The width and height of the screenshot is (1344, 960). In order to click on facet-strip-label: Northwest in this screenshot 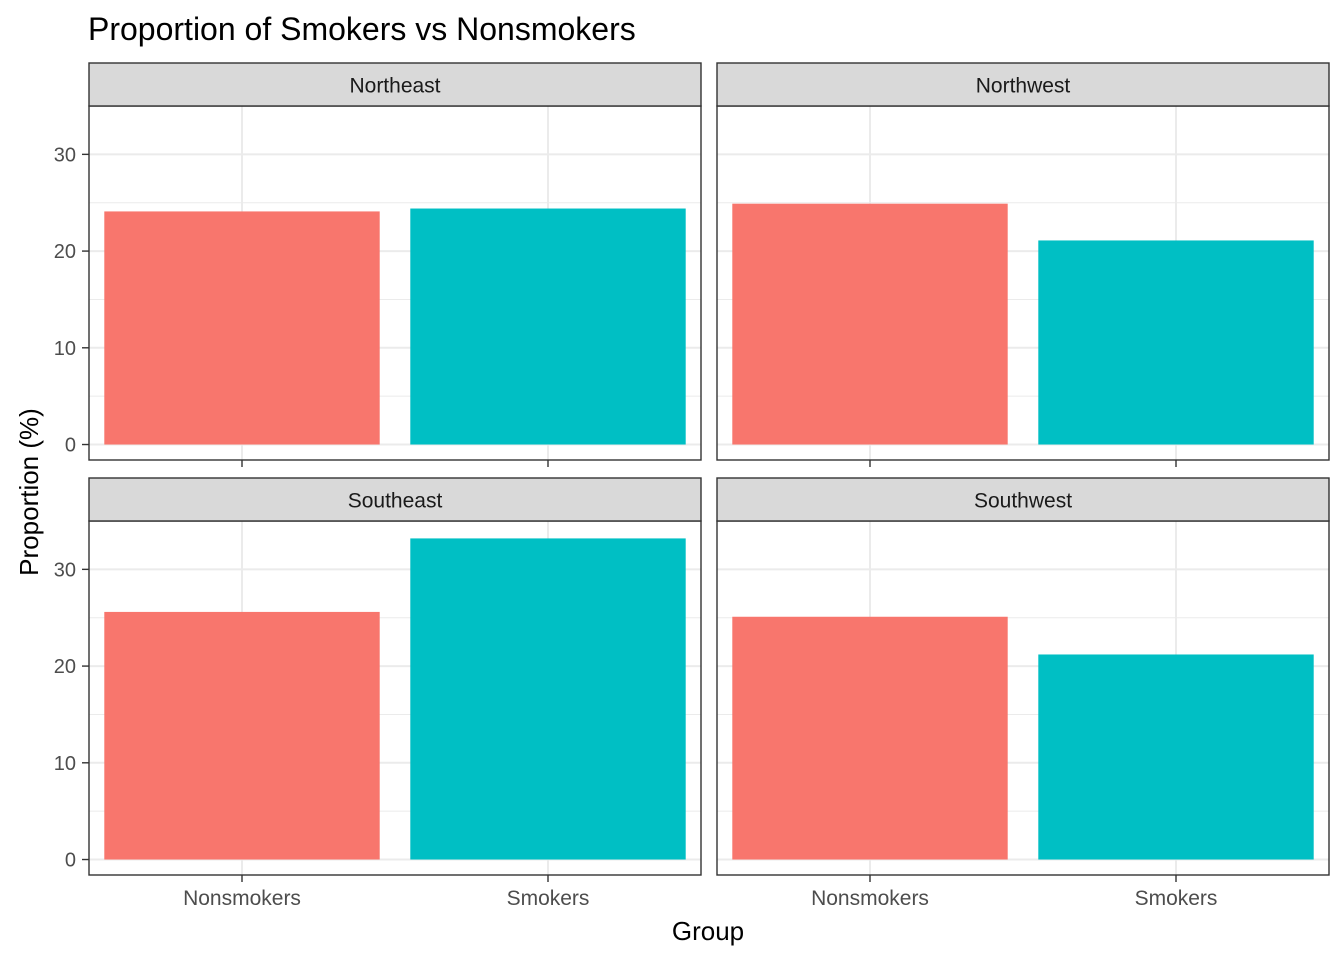, I will do `click(1023, 86)`.